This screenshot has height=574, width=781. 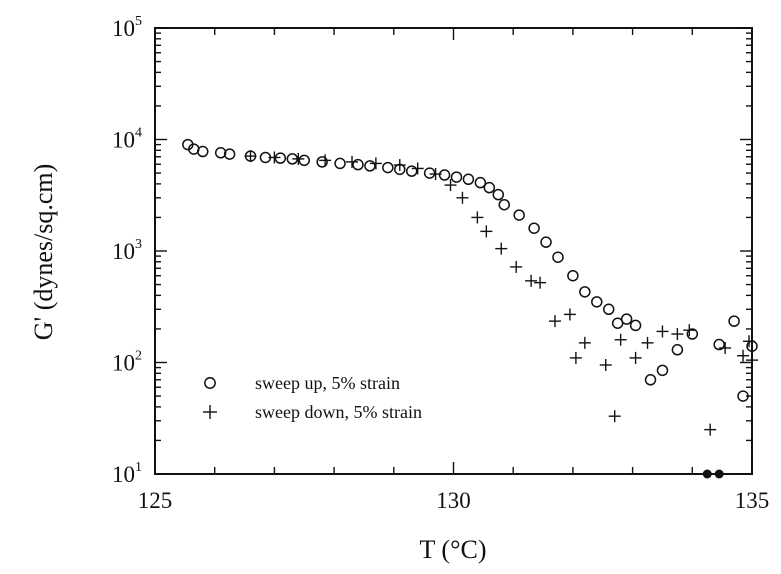 I want to click on legend-label-sweep-up: sweep up, 5% strain, so click(x=327, y=383).